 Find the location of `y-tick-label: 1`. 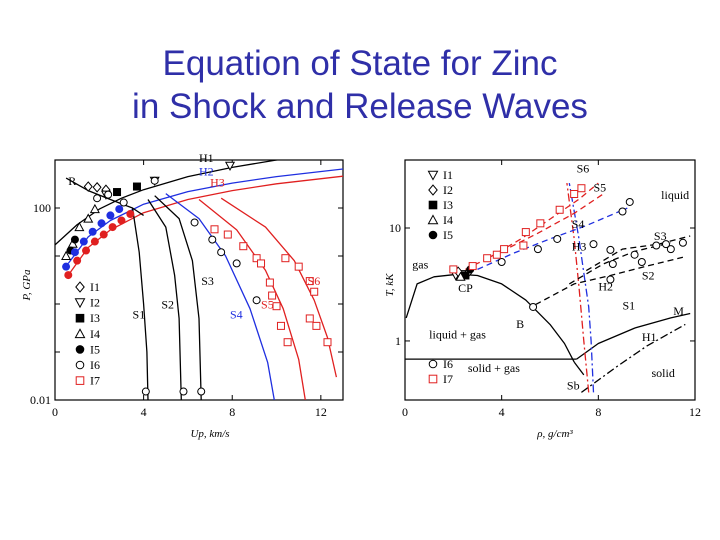

y-tick-label: 1 is located at coordinates (398, 341).